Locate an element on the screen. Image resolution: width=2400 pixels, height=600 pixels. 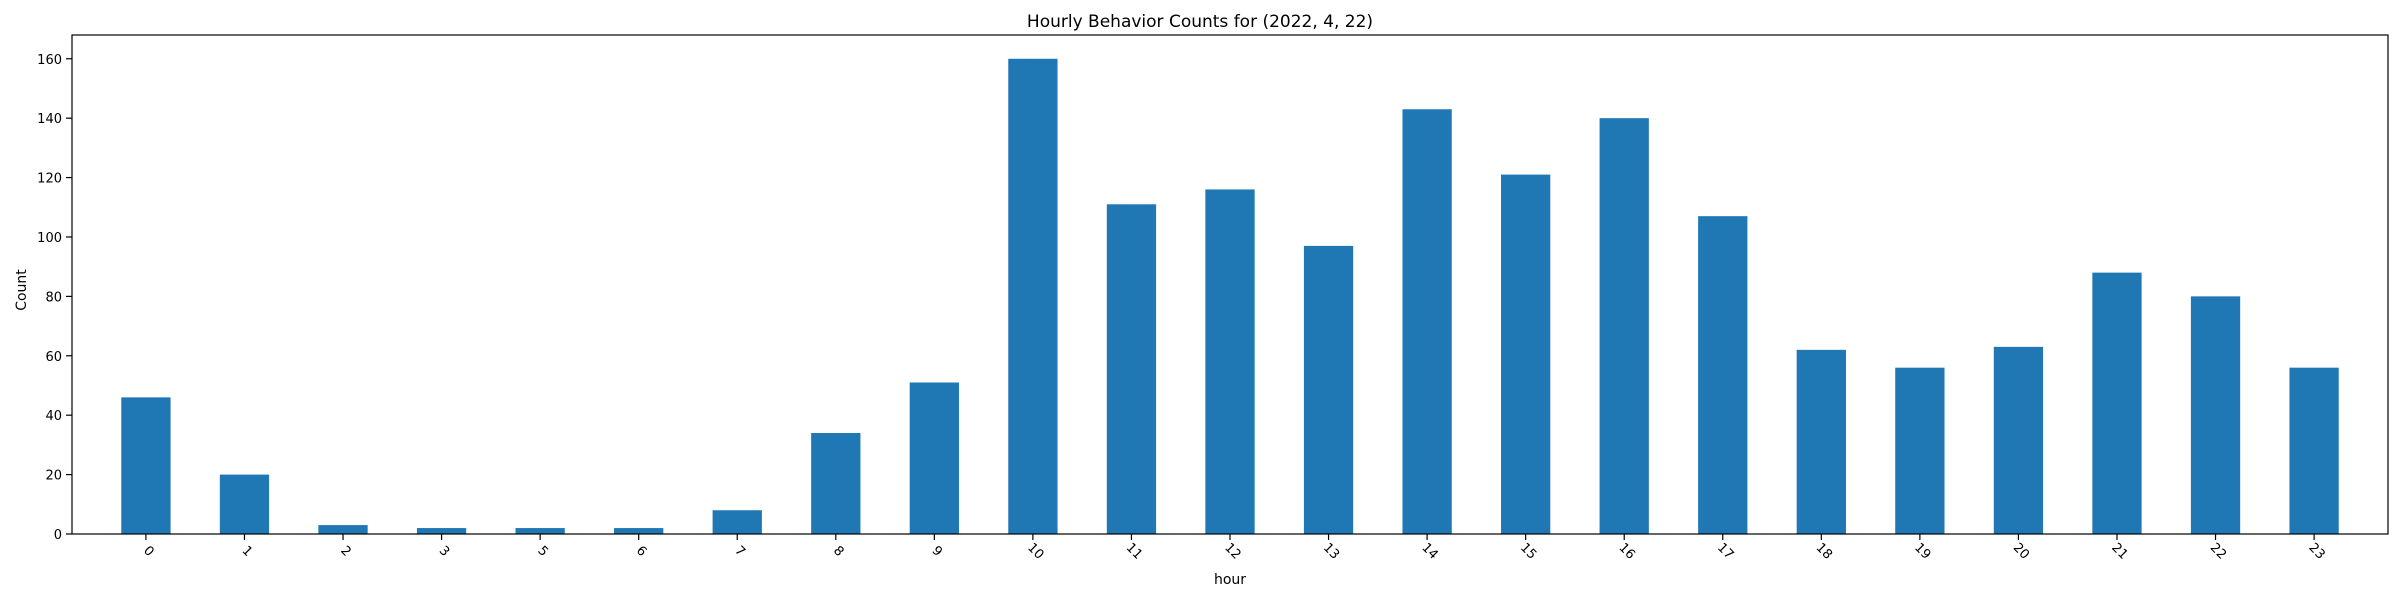
y-tick-label: 160 is located at coordinates (49, 60).